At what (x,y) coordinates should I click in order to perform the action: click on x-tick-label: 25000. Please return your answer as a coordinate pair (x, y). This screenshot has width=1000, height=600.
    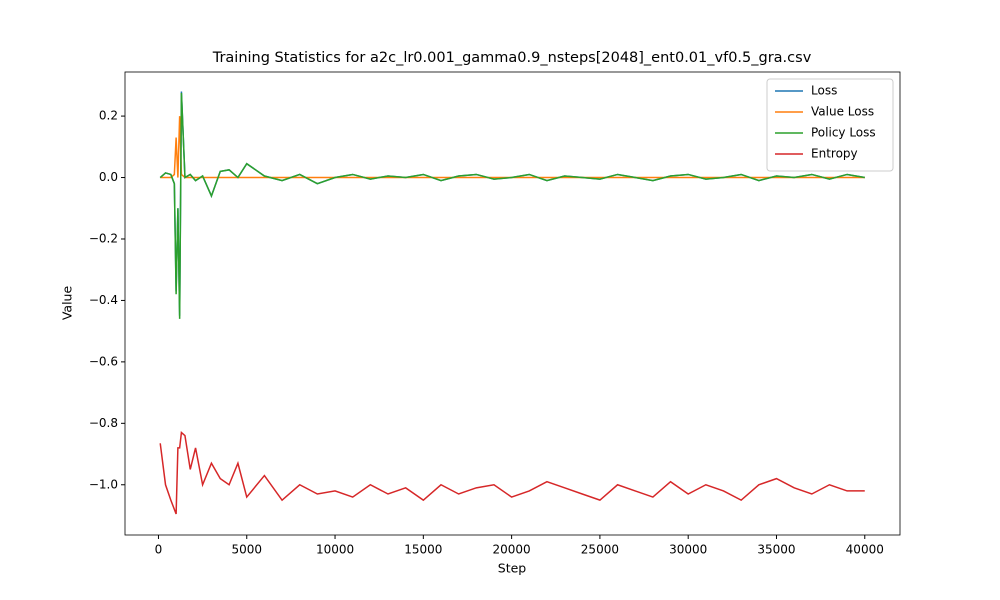
    Looking at the image, I should click on (600, 550).